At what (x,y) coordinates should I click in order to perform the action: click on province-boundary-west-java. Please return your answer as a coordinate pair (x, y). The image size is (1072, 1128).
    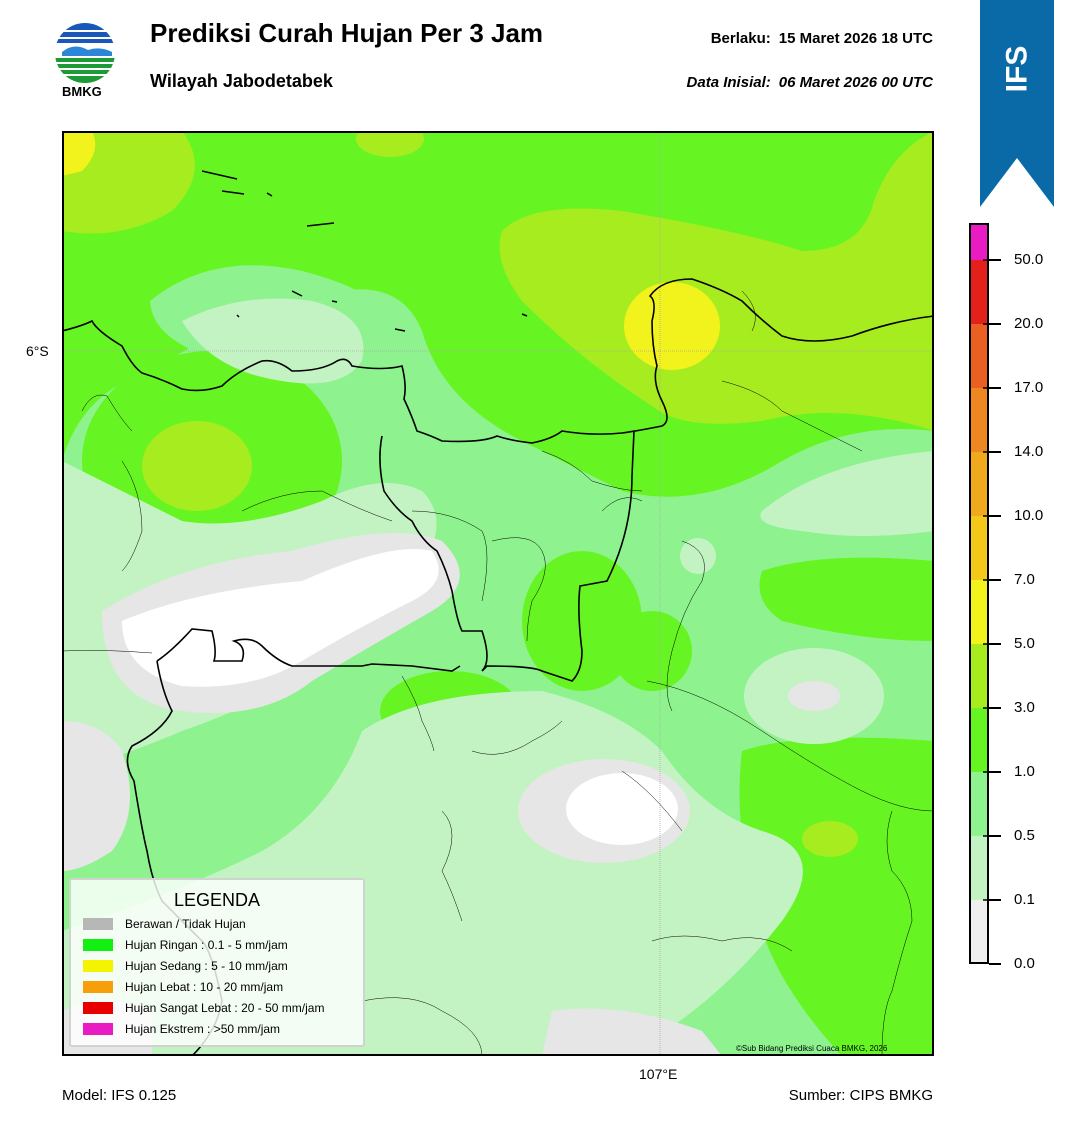
    Looking at the image, I should click on (308, 650).